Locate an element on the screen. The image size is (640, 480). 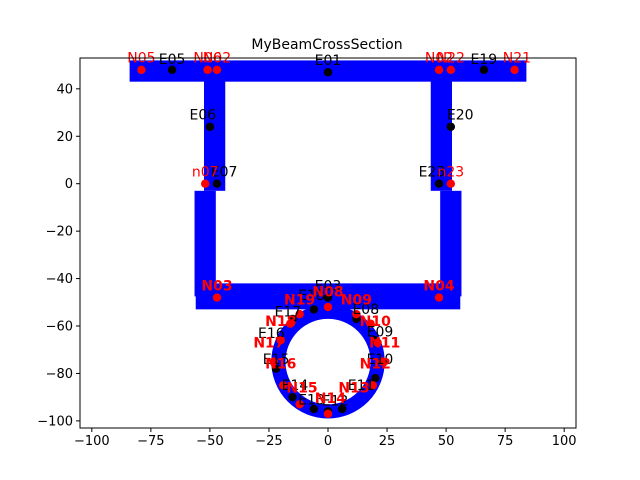
x-tick-label: −75 is located at coordinates (150, 441).